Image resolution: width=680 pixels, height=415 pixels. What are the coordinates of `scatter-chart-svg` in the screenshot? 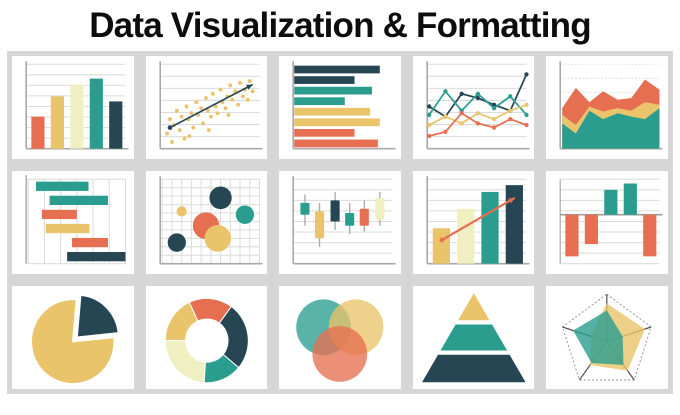 It's located at (210, 105).